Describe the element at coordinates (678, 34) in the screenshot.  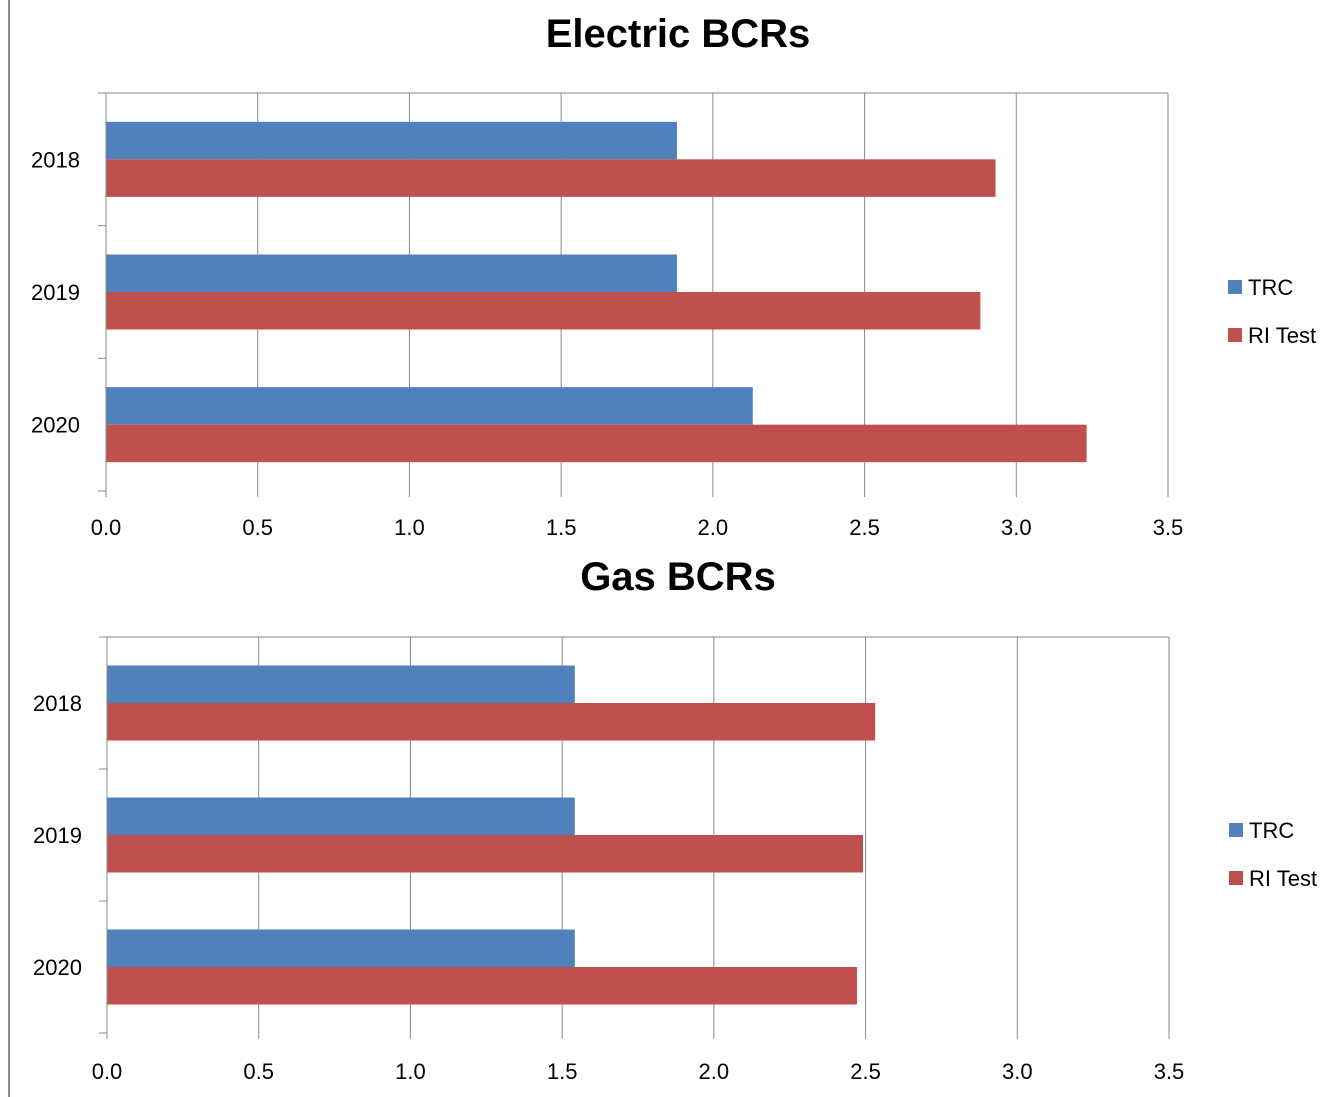
I see `chart-title: Electric BCRs` at that location.